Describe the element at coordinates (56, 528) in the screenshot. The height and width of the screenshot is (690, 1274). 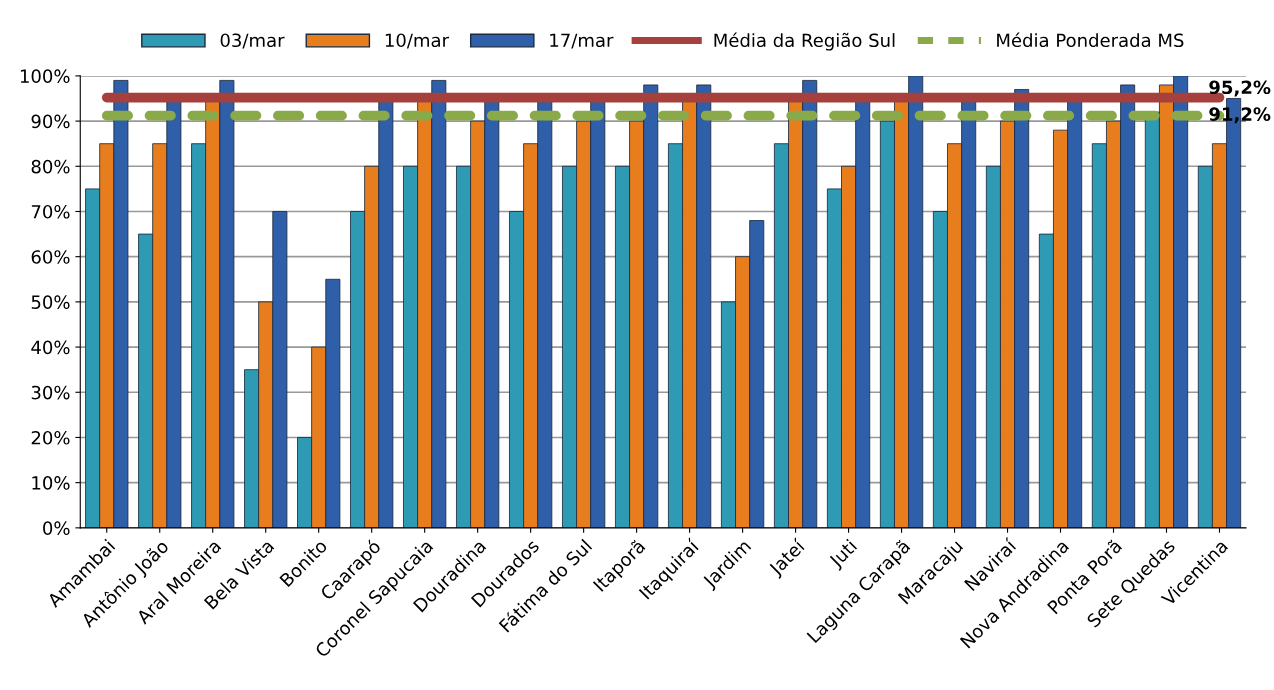
I see `y-tick-label: 0%` at that location.